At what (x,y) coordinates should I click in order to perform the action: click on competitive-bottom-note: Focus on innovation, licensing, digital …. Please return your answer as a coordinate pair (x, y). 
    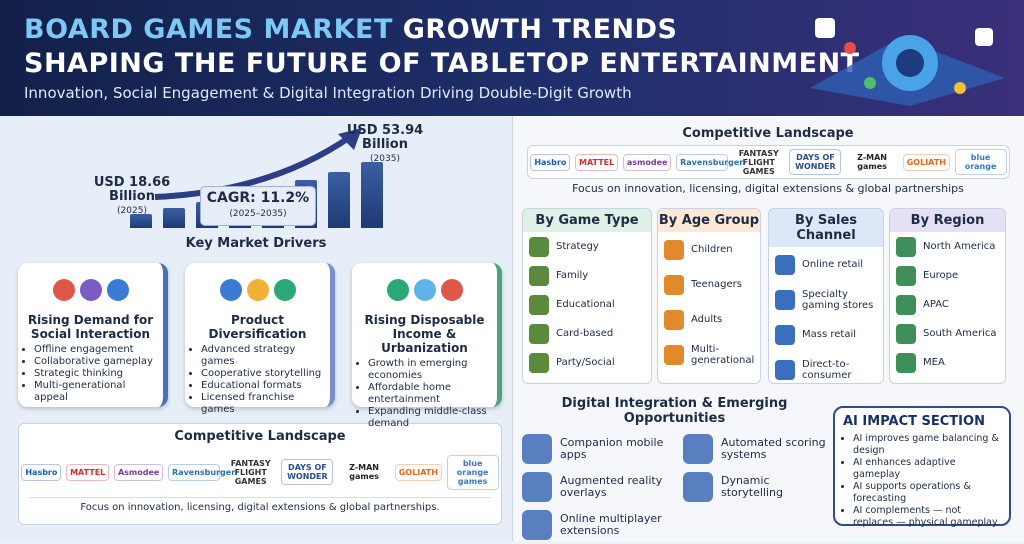
    Looking at the image, I should click on (260, 505).